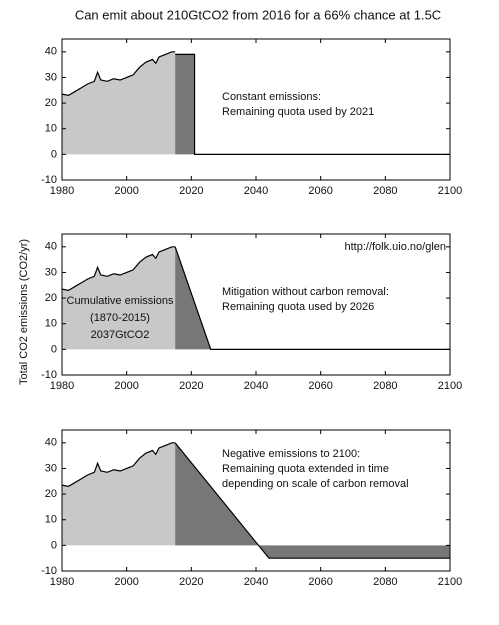 The width and height of the screenshot is (499, 625). I want to click on annotation: 2037GtCO2, so click(120, 335).